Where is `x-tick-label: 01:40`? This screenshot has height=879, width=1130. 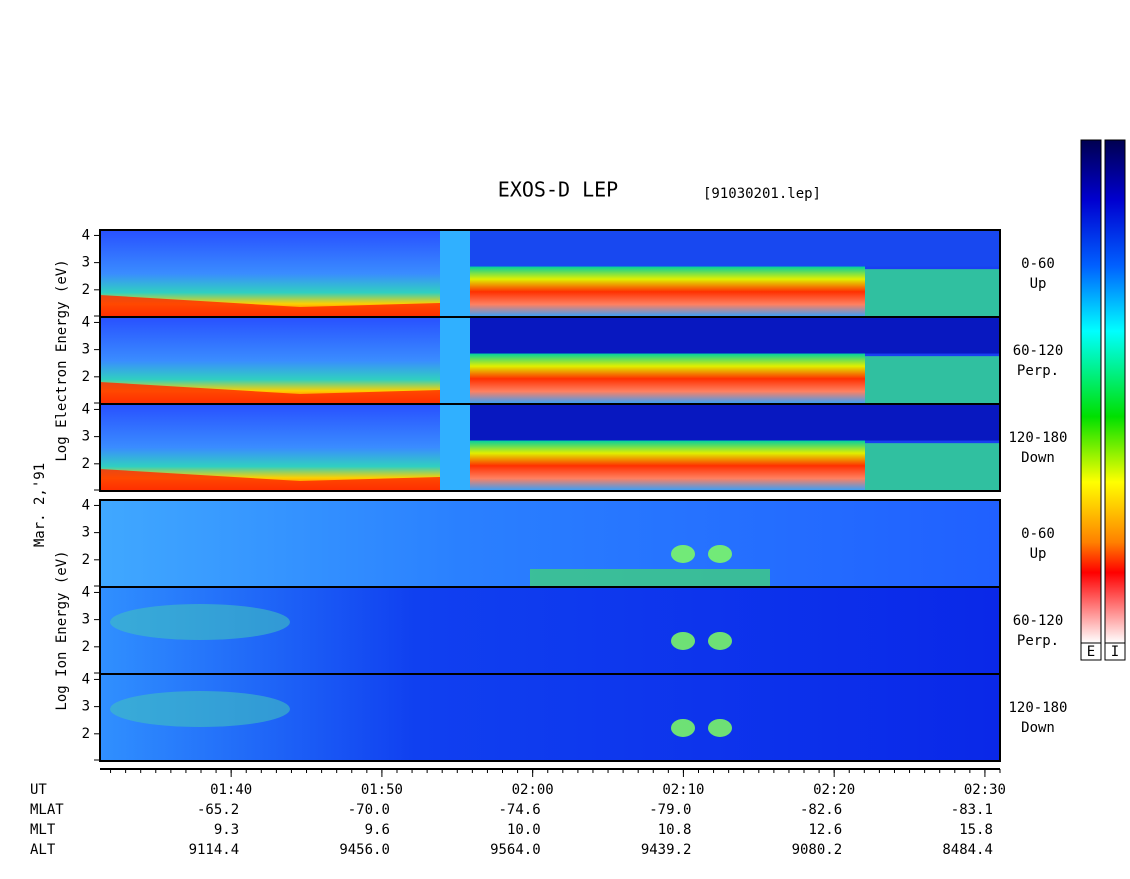
x-tick-label: 01:40 is located at coordinates (231, 790).